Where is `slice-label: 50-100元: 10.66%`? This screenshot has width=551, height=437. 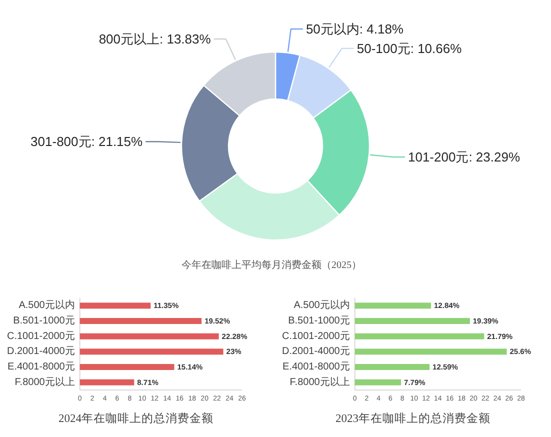
slice-label: 50-100元: 10.66% is located at coordinates (409, 48).